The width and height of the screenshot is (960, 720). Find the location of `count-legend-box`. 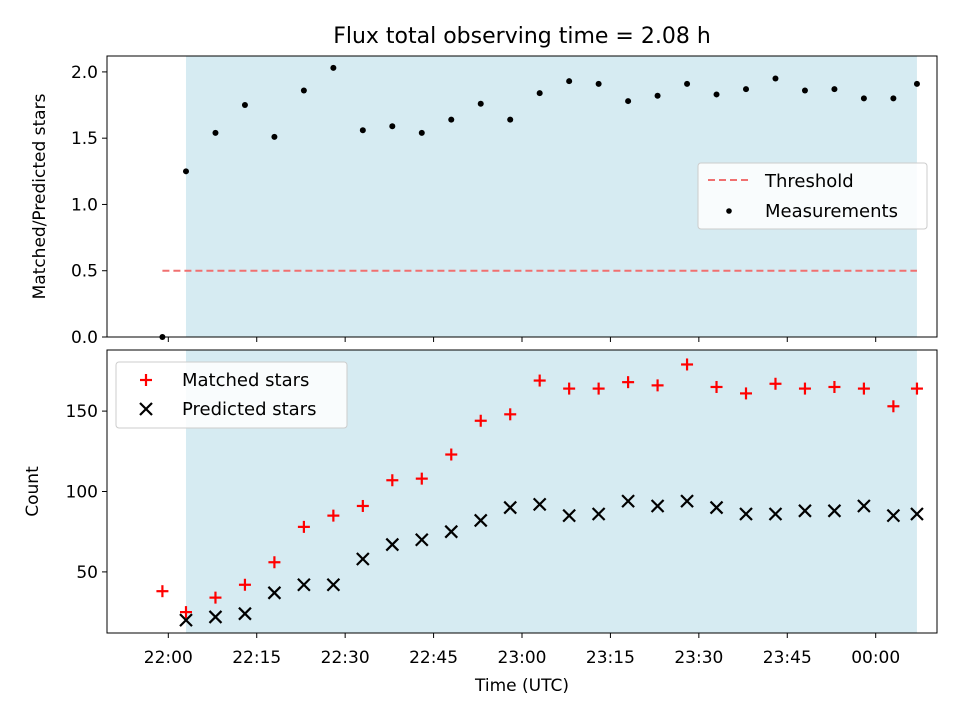

count-legend-box is located at coordinates (231, 395).